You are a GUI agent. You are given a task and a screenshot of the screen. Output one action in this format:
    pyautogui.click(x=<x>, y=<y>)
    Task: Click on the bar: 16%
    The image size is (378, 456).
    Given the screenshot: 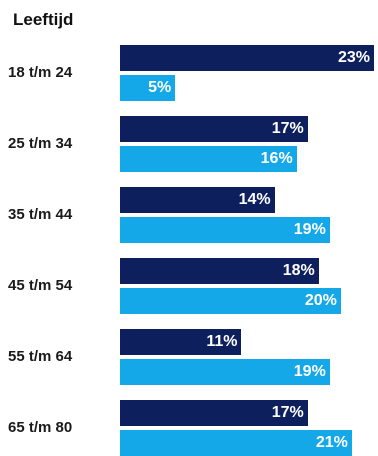 What is the action you would take?
    pyautogui.click(x=208, y=159)
    